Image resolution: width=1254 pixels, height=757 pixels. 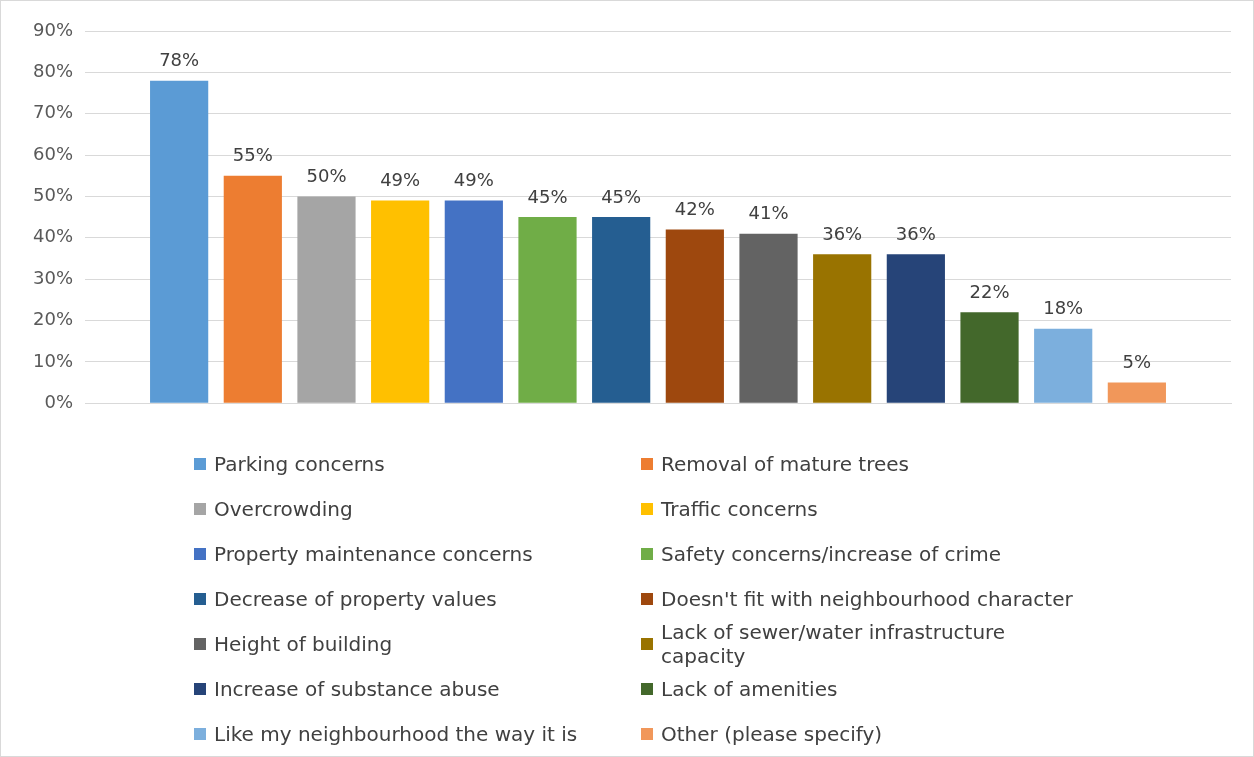 I want to click on data-label: 78%, so click(x=179, y=60).